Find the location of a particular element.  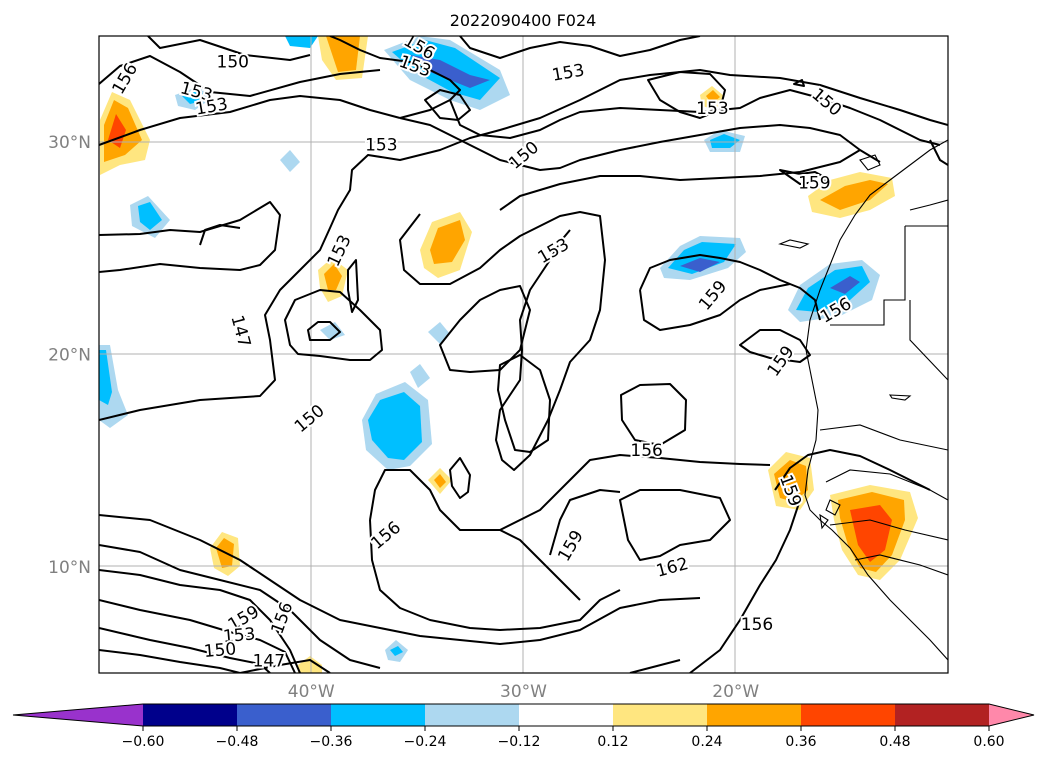

colorbar-tick-label: −0.36 is located at coordinates (331, 742).